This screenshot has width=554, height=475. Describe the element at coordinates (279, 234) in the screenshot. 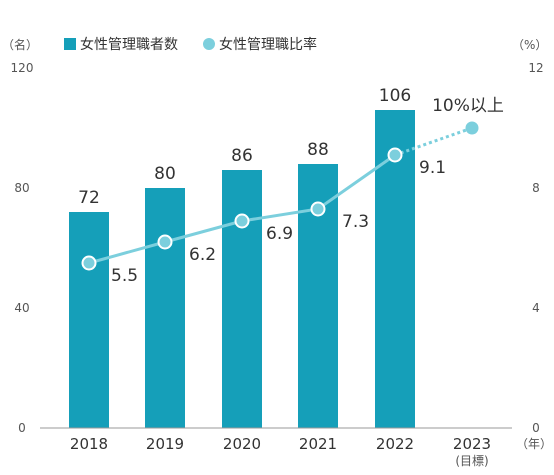

I see `line-value-label: 6.9` at that location.